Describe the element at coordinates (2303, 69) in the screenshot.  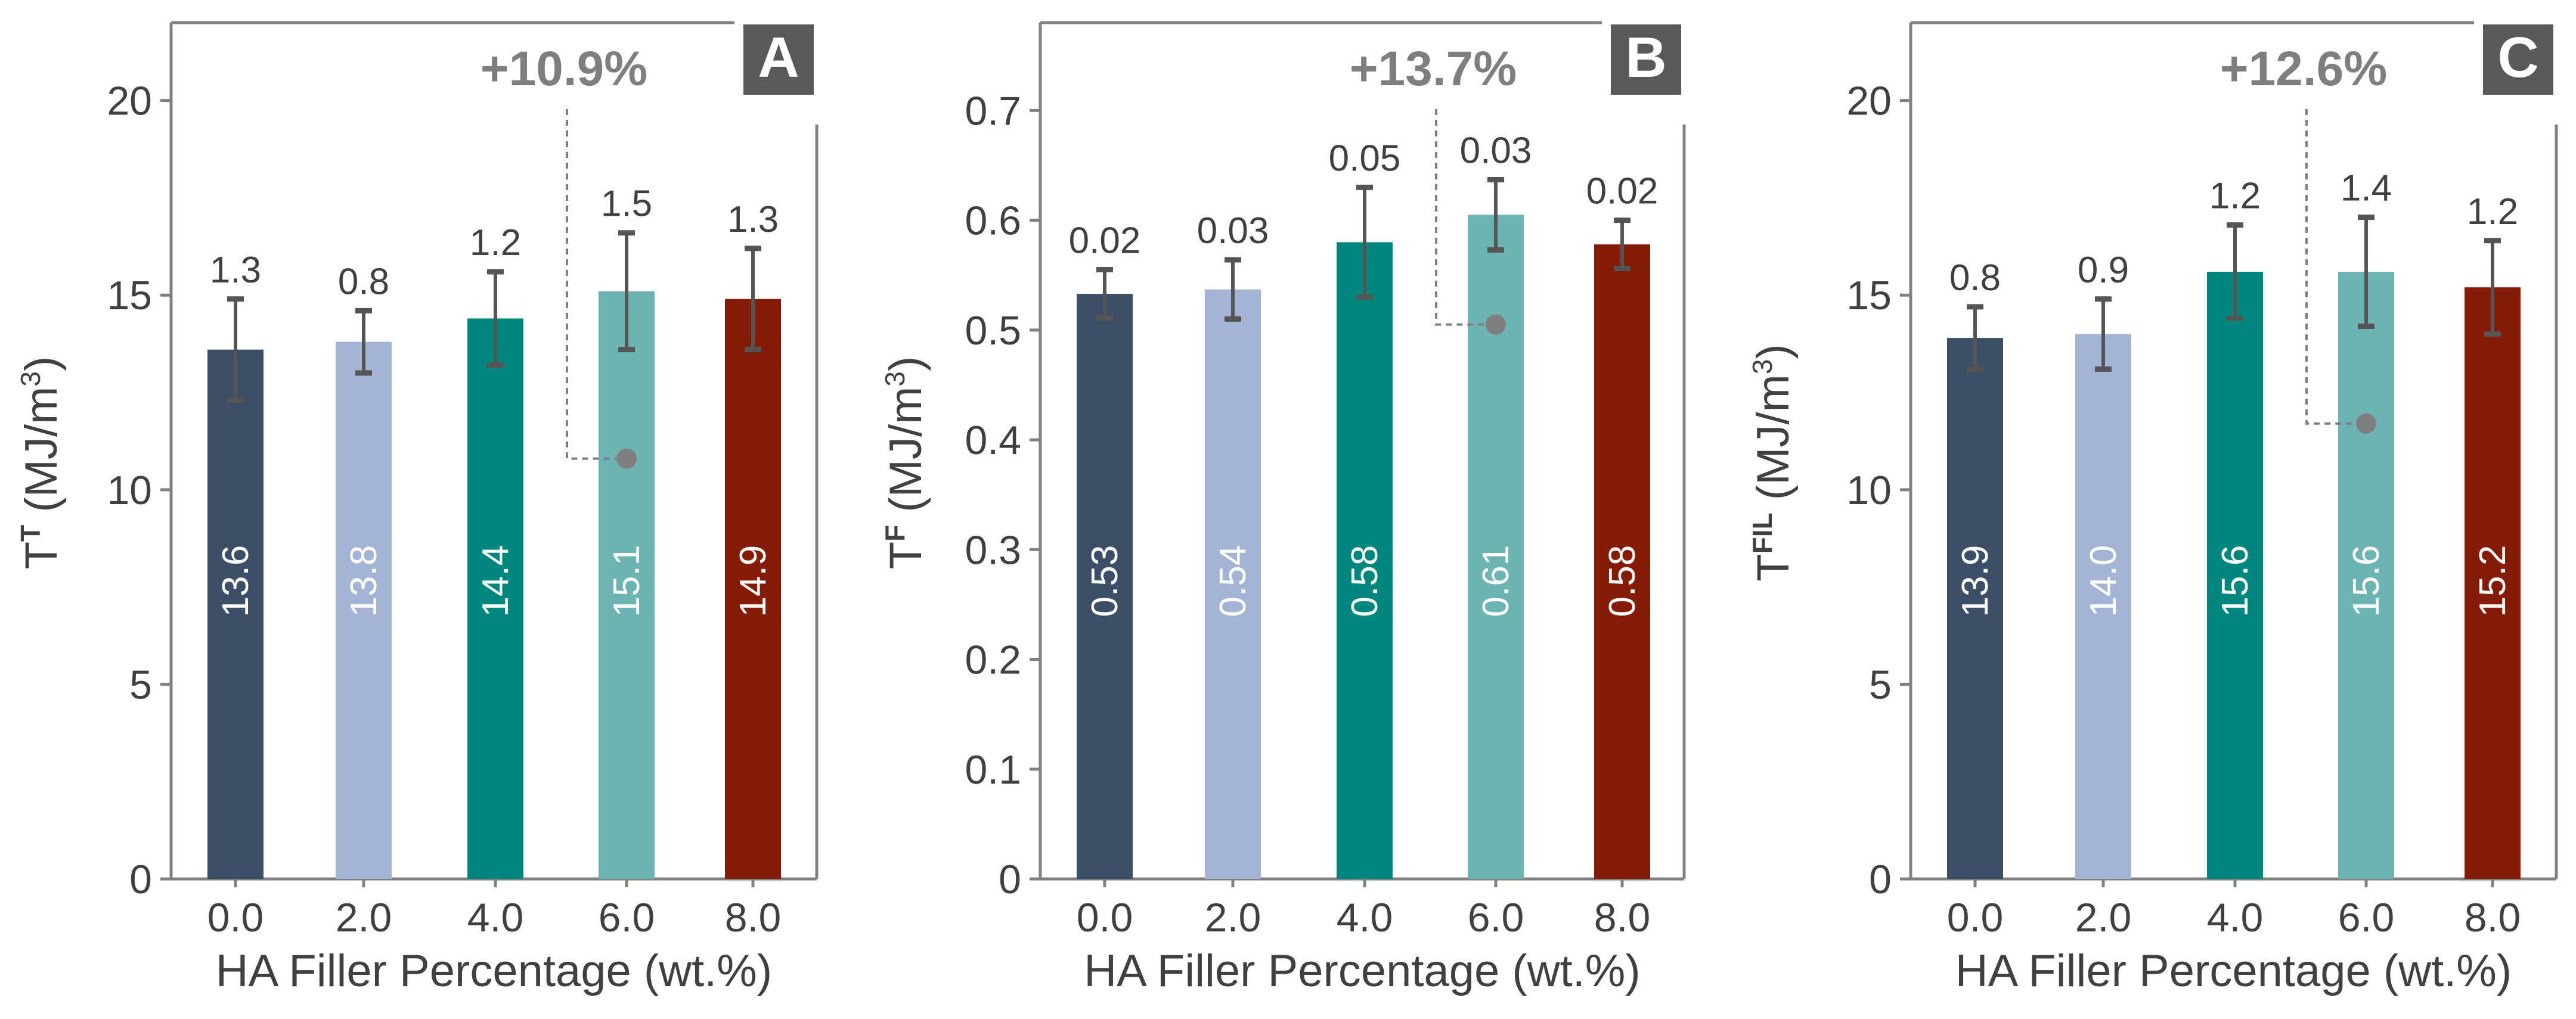
I see `improvement-label: +12.6%` at that location.